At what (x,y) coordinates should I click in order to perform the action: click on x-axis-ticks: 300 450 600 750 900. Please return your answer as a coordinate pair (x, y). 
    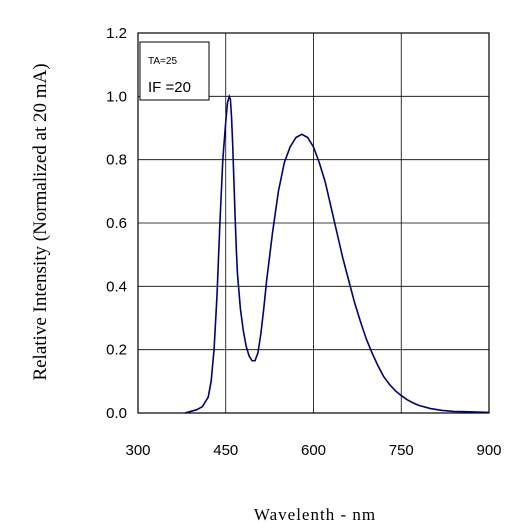
    Looking at the image, I should click on (313, 450).